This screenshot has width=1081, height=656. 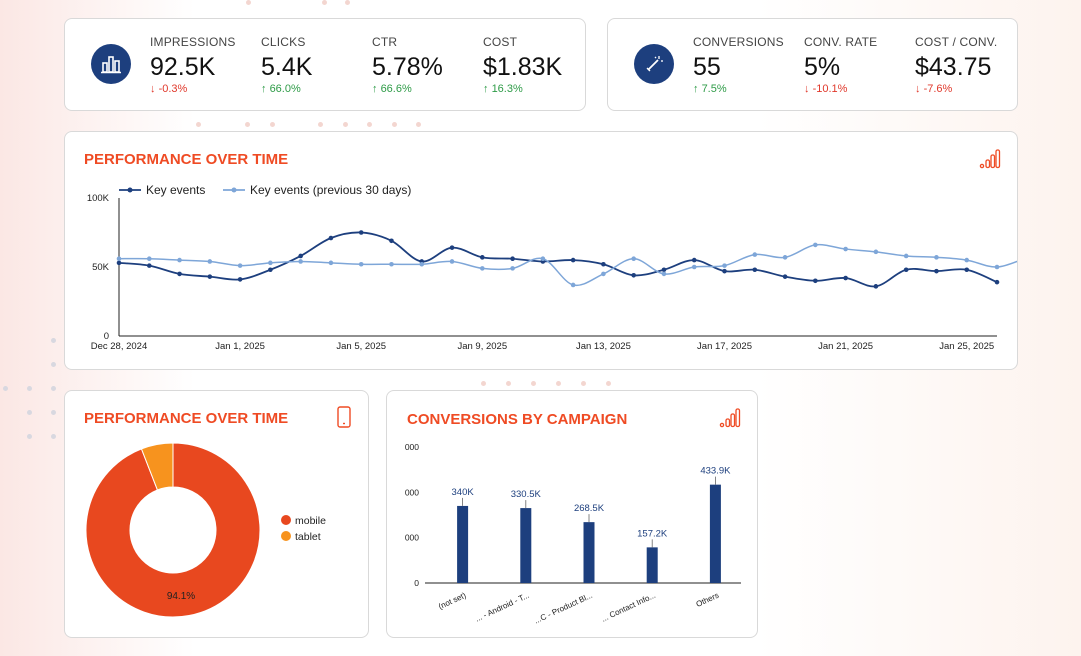 I want to click on magic-wand-icon, so click(x=654, y=64).